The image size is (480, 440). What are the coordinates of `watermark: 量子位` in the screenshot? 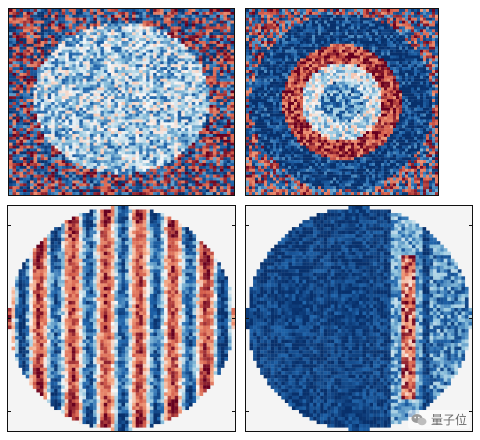 It's located at (438, 419).